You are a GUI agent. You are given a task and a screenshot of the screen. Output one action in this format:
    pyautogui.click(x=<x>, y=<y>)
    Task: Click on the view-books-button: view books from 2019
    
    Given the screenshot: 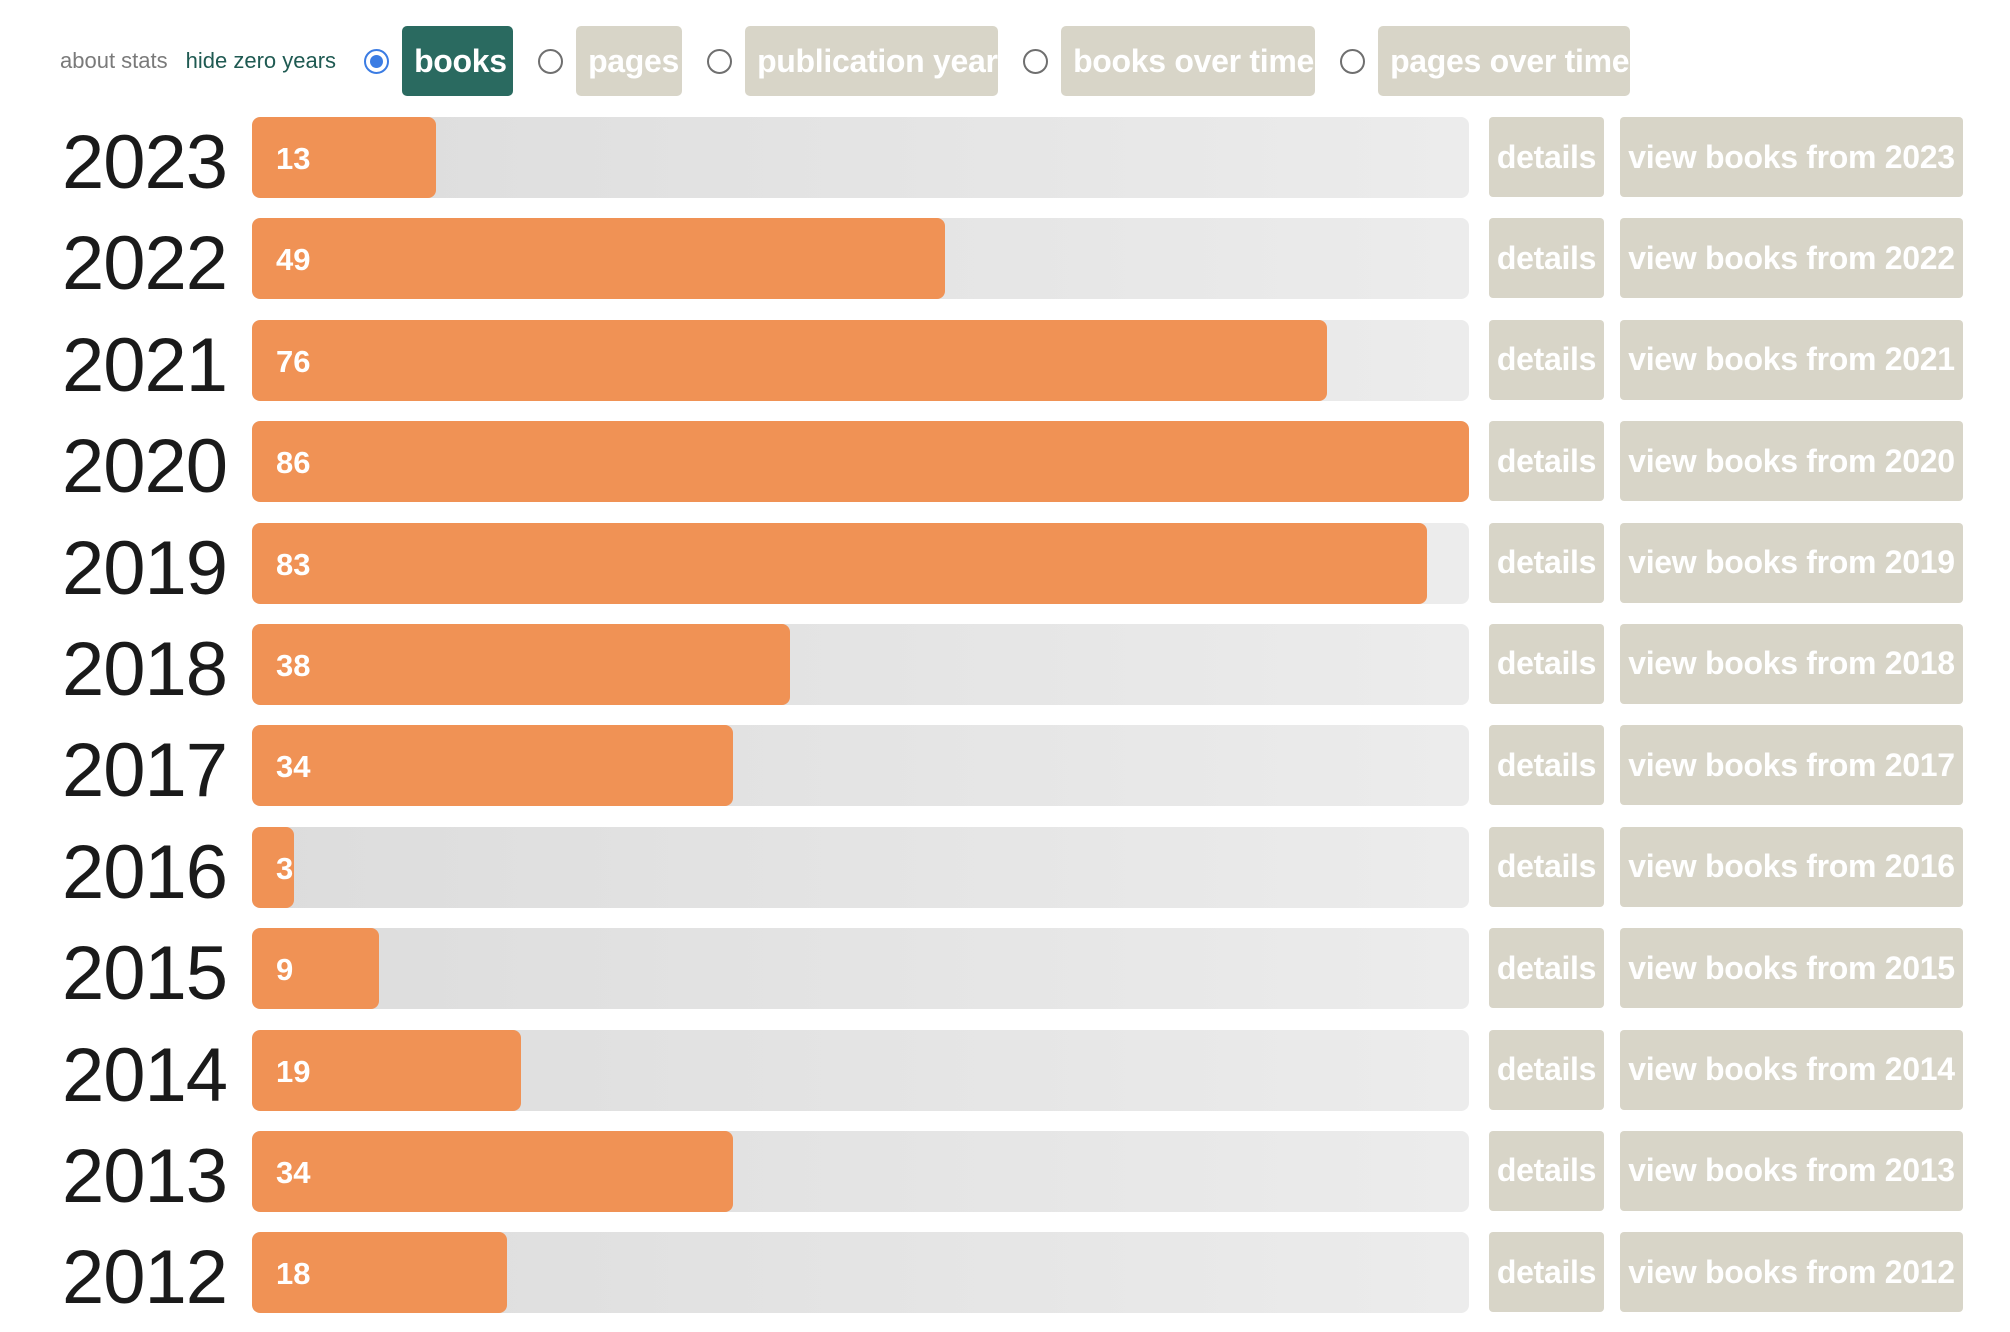 What is the action you would take?
    pyautogui.click(x=1791, y=562)
    